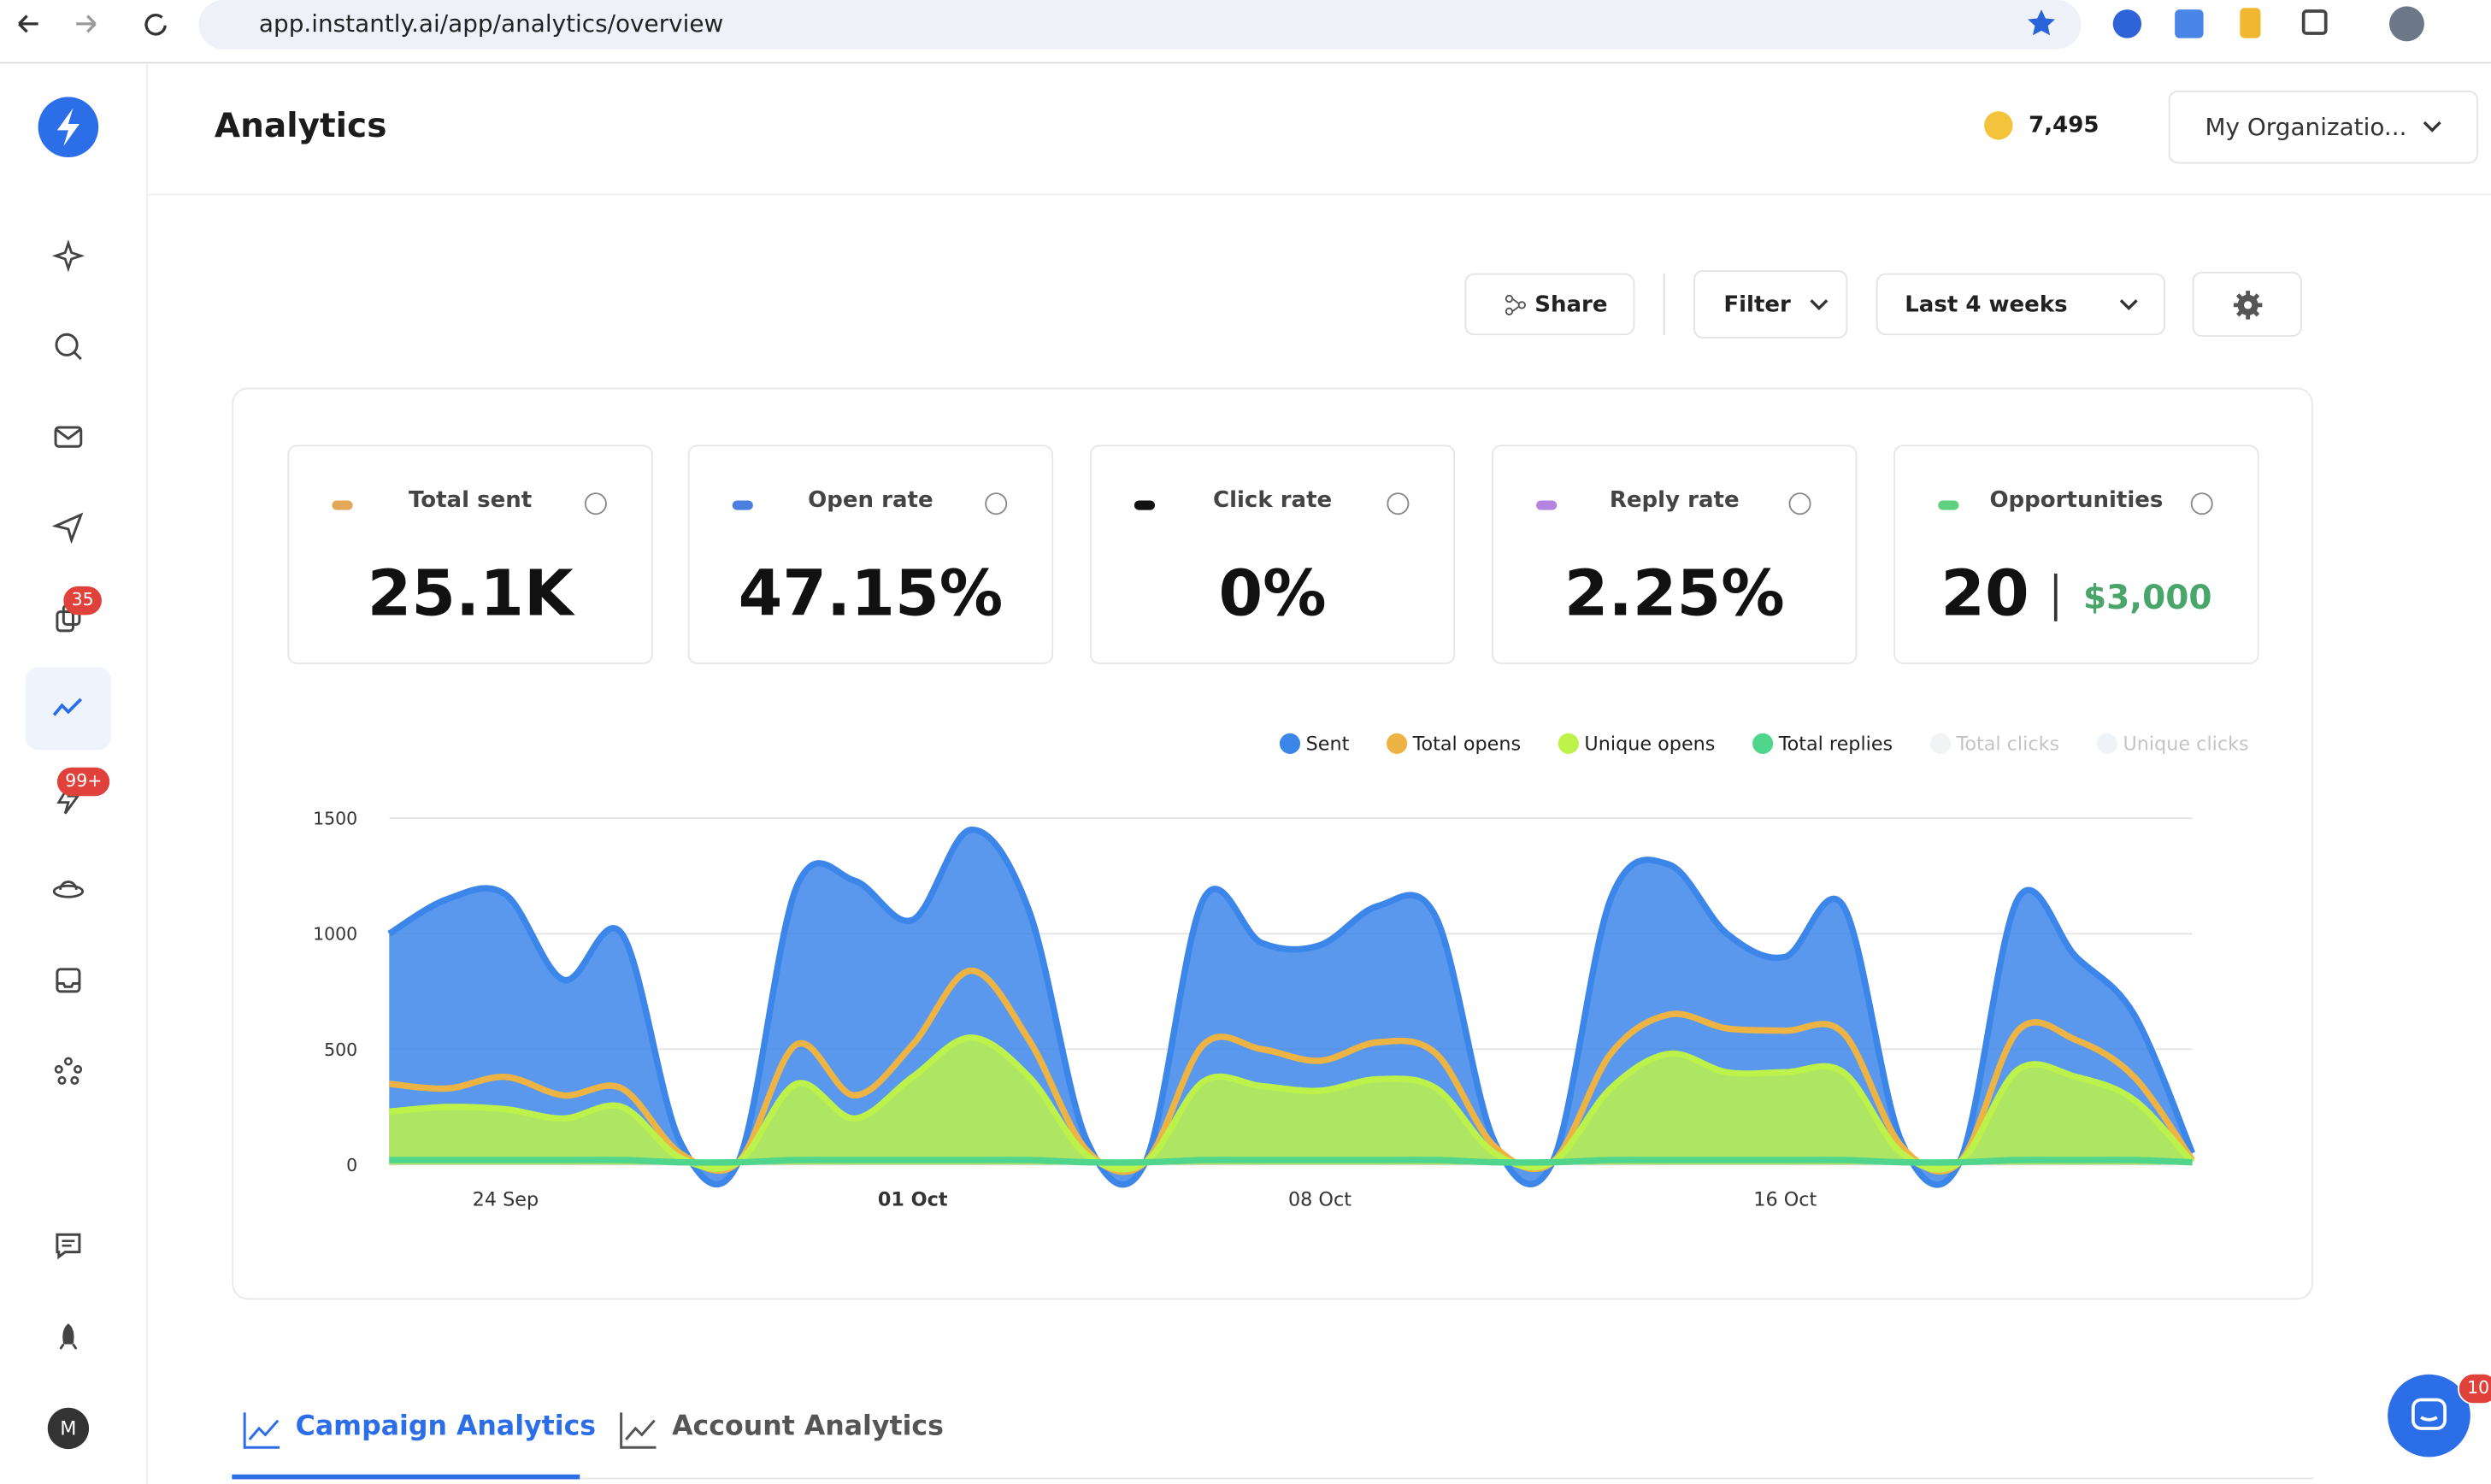 Image resolution: width=2491 pixels, height=1484 pixels. I want to click on legend-label: Sent, so click(1328, 744).